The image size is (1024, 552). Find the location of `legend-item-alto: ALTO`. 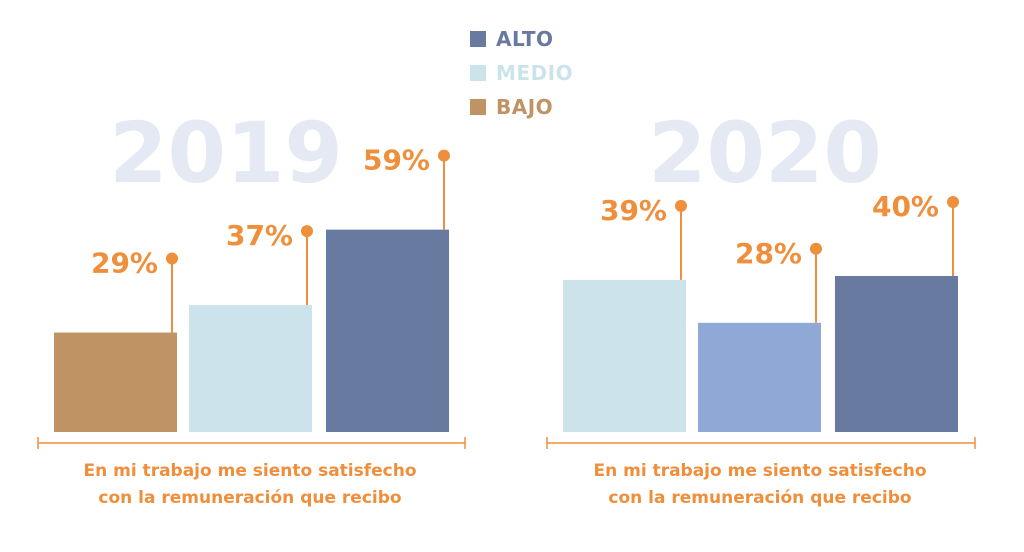

legend-item-alto: ALTO is located at coordinates (521, 39).